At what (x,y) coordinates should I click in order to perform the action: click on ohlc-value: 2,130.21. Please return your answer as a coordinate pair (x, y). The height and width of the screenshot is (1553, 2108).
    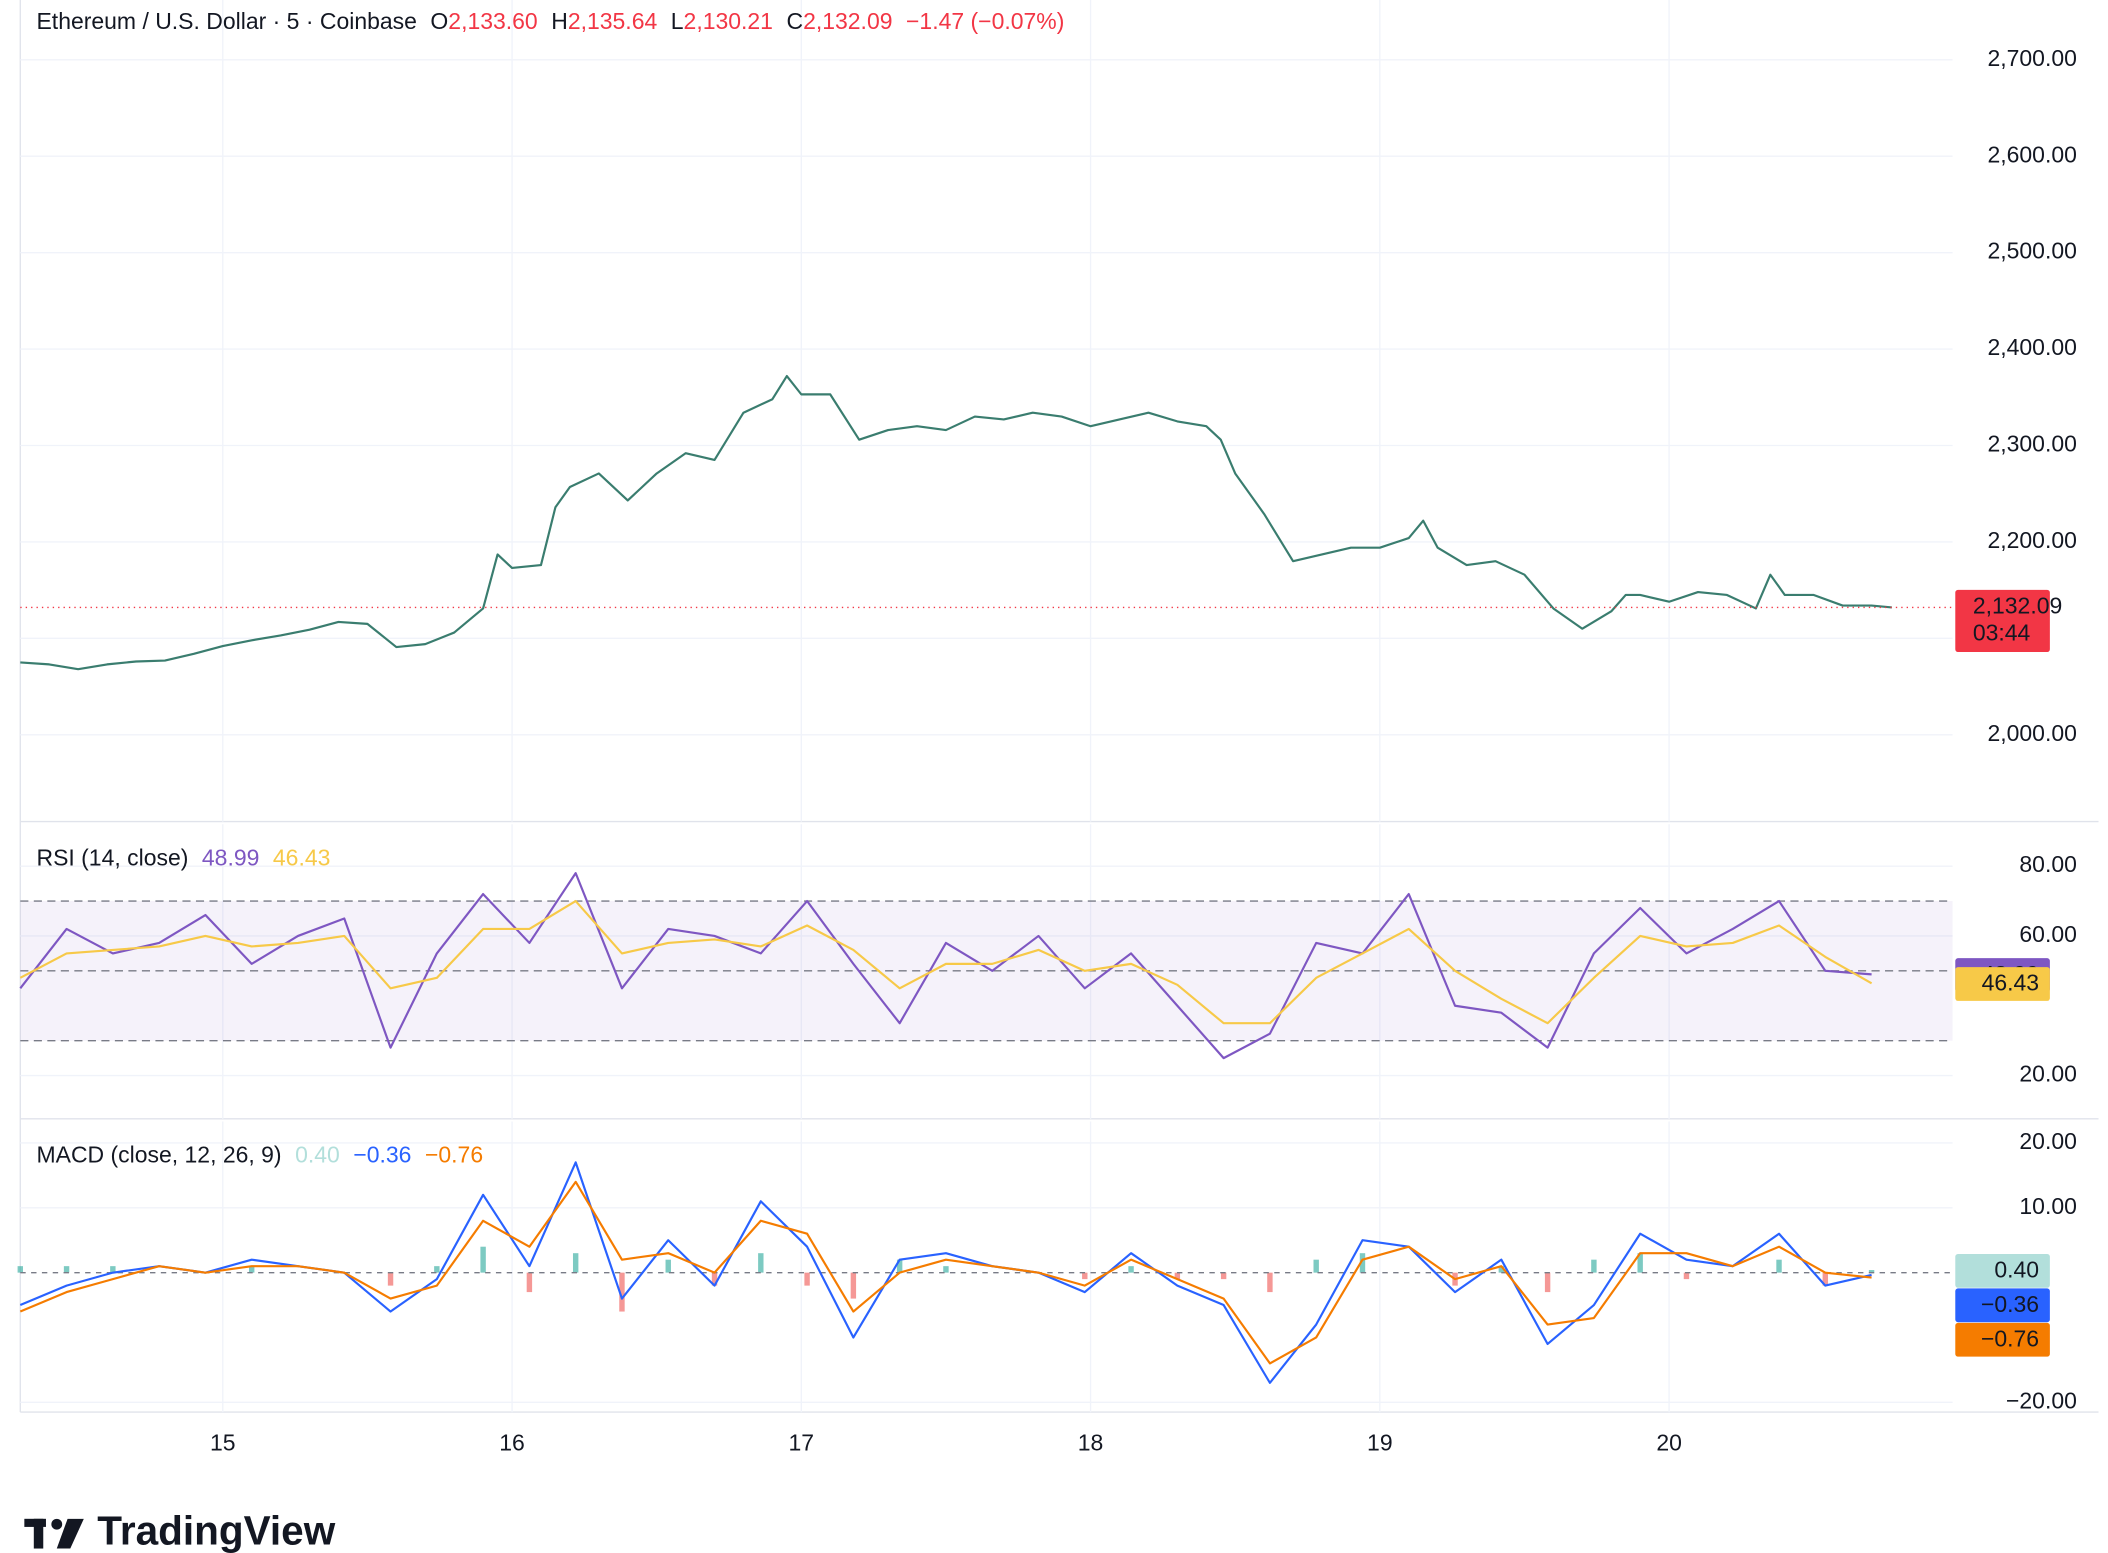
    Looking at the image, I should click on (728, 21).